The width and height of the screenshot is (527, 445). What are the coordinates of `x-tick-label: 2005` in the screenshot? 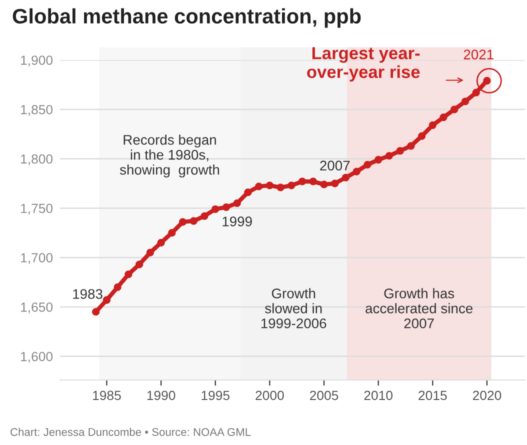 It's located at (324, 395).